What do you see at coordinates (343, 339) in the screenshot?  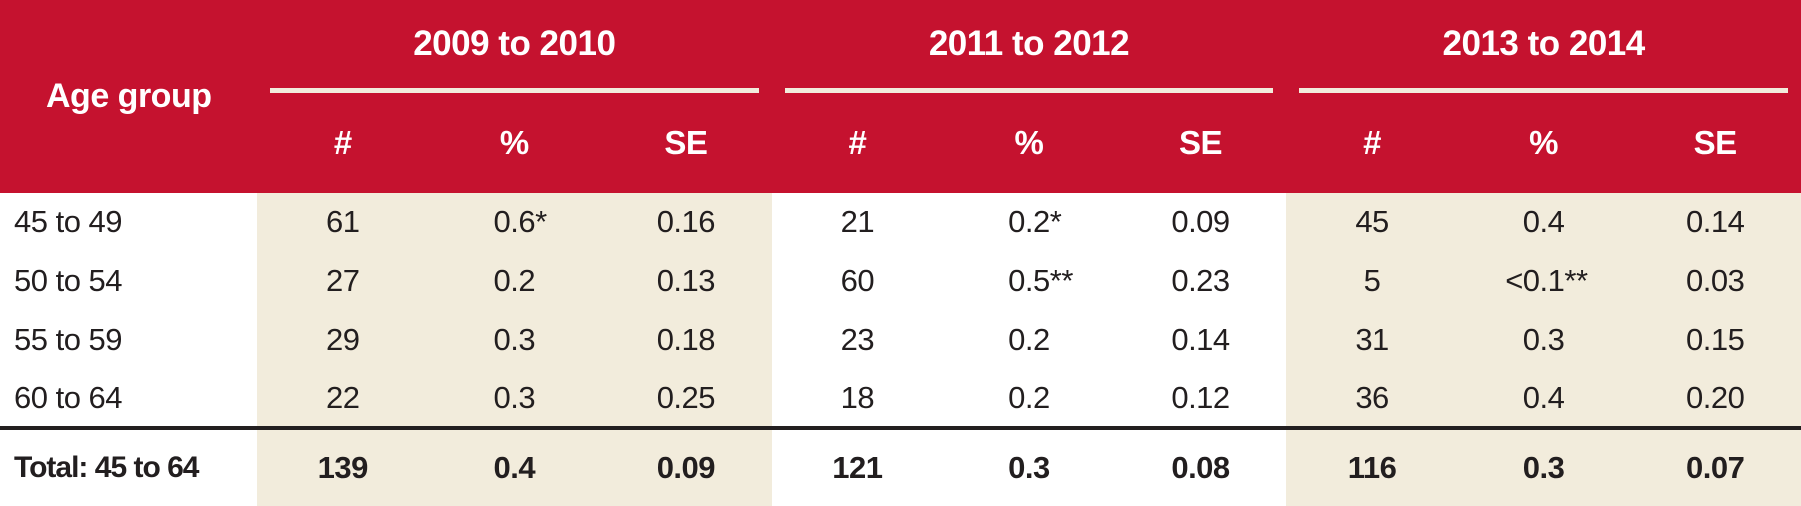 I see `value-cell: 29` at bounding box center [343, 339].